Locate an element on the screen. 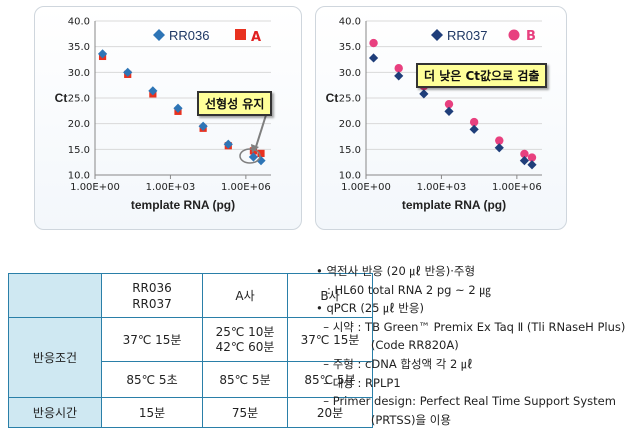 This screenshot has width=628, height=441. table-header-row: RR036 RR037 A사 B사 is located at coordinates (190, 295).